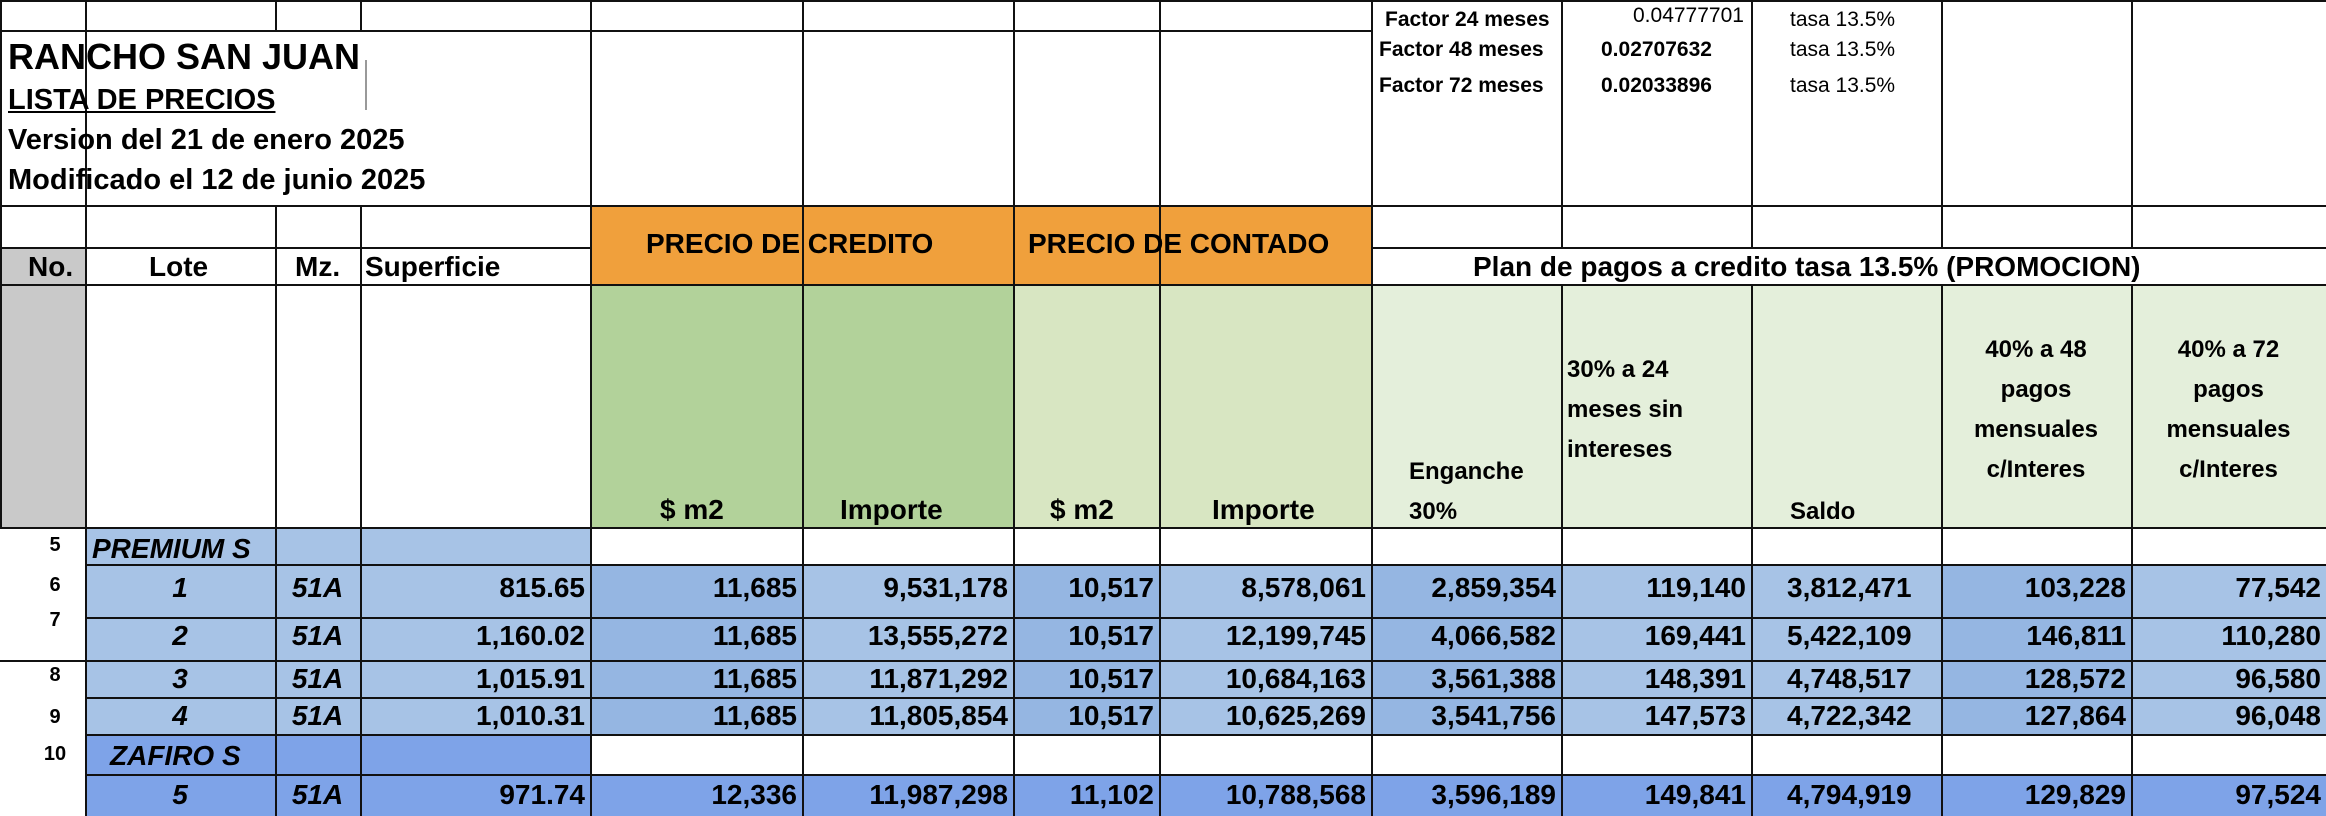  What do you see at coordinates (1082, 509) in the screenshot?
I see `header-m2-contado: $ m2` at bounding box center [1082, 509].